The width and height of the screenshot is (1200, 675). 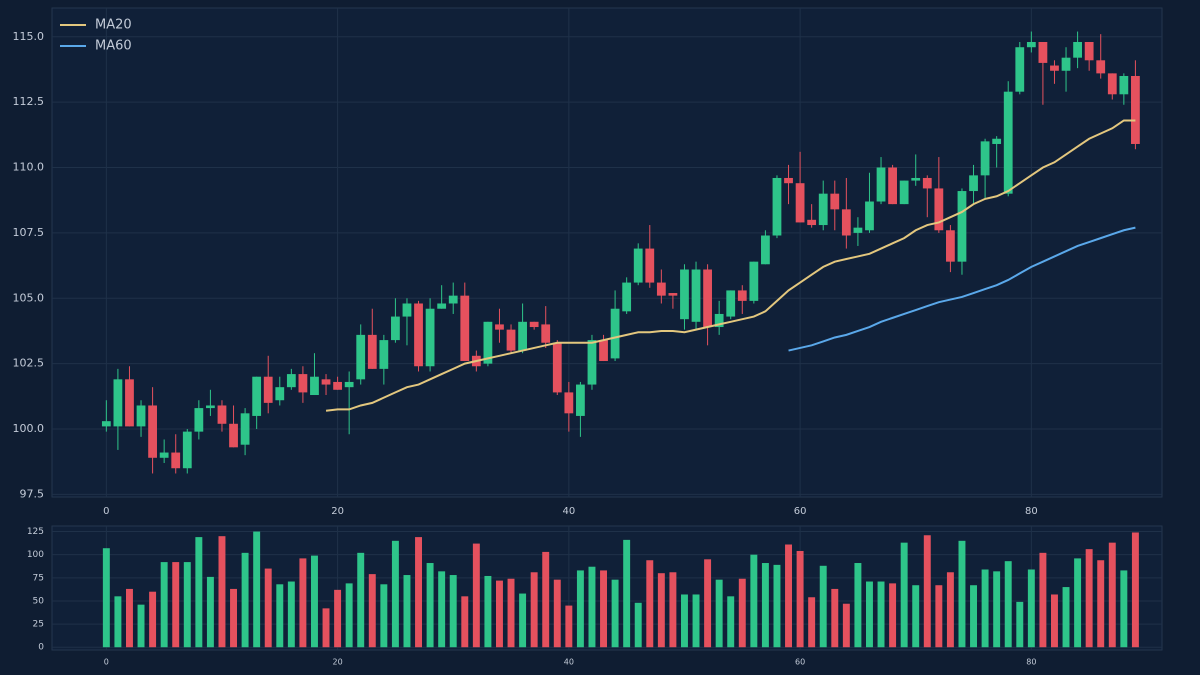 What do you see at coordinates (569, 662) in the screenshot?
I see `x-tick-label: 40` at bounding box center [569, 662].